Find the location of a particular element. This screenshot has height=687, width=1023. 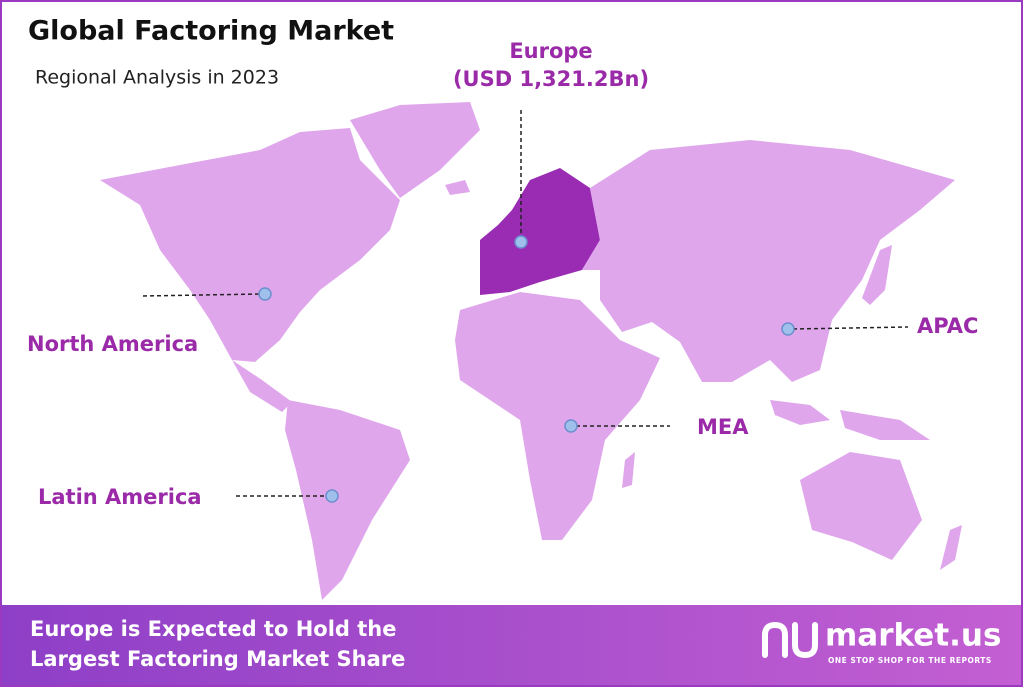

region-label: Latin America is located at coordinates (120, 497).